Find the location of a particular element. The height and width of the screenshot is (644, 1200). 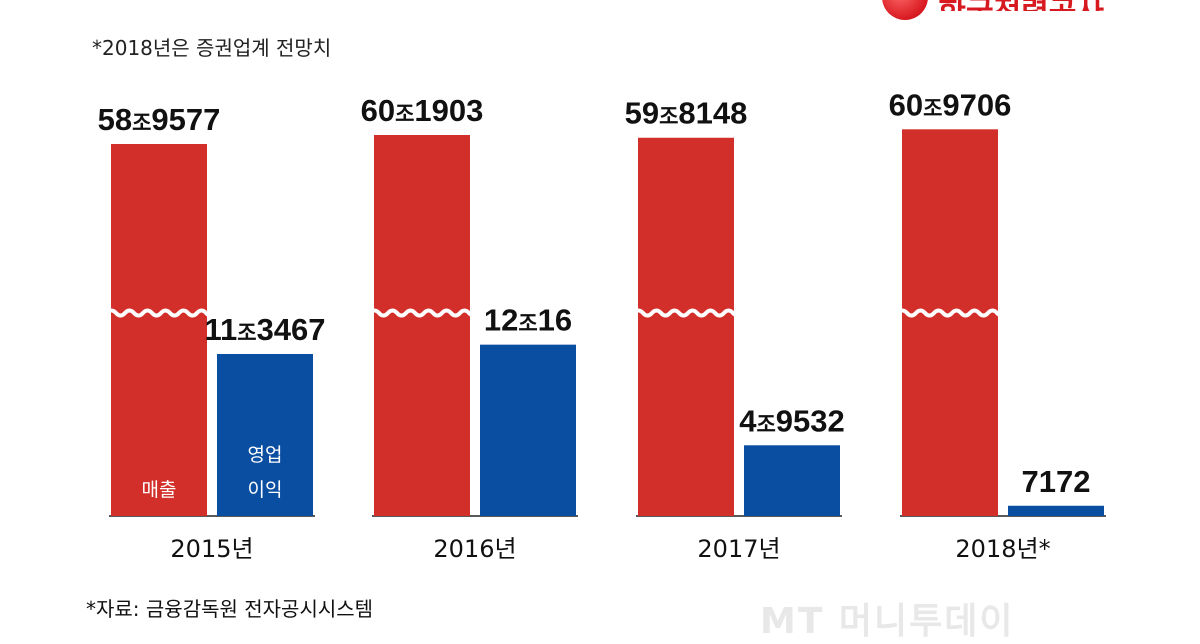

kepco-logo-icon is located at coordinates (905, 10).